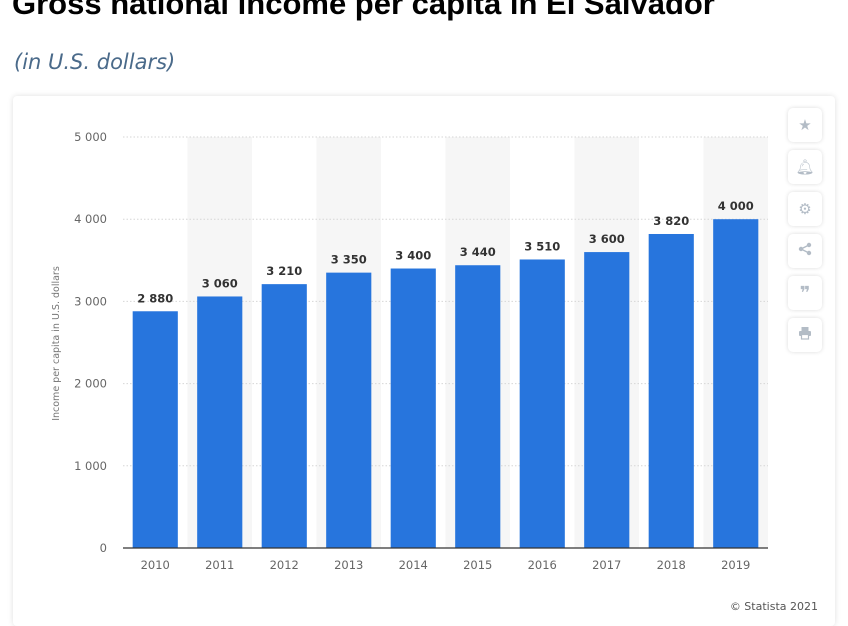 The height and width of the screenshot is (626, 848). Describe the element at coordinates (542, 565) in the screenshot. I see `x-tick-label: 2016` at that location.